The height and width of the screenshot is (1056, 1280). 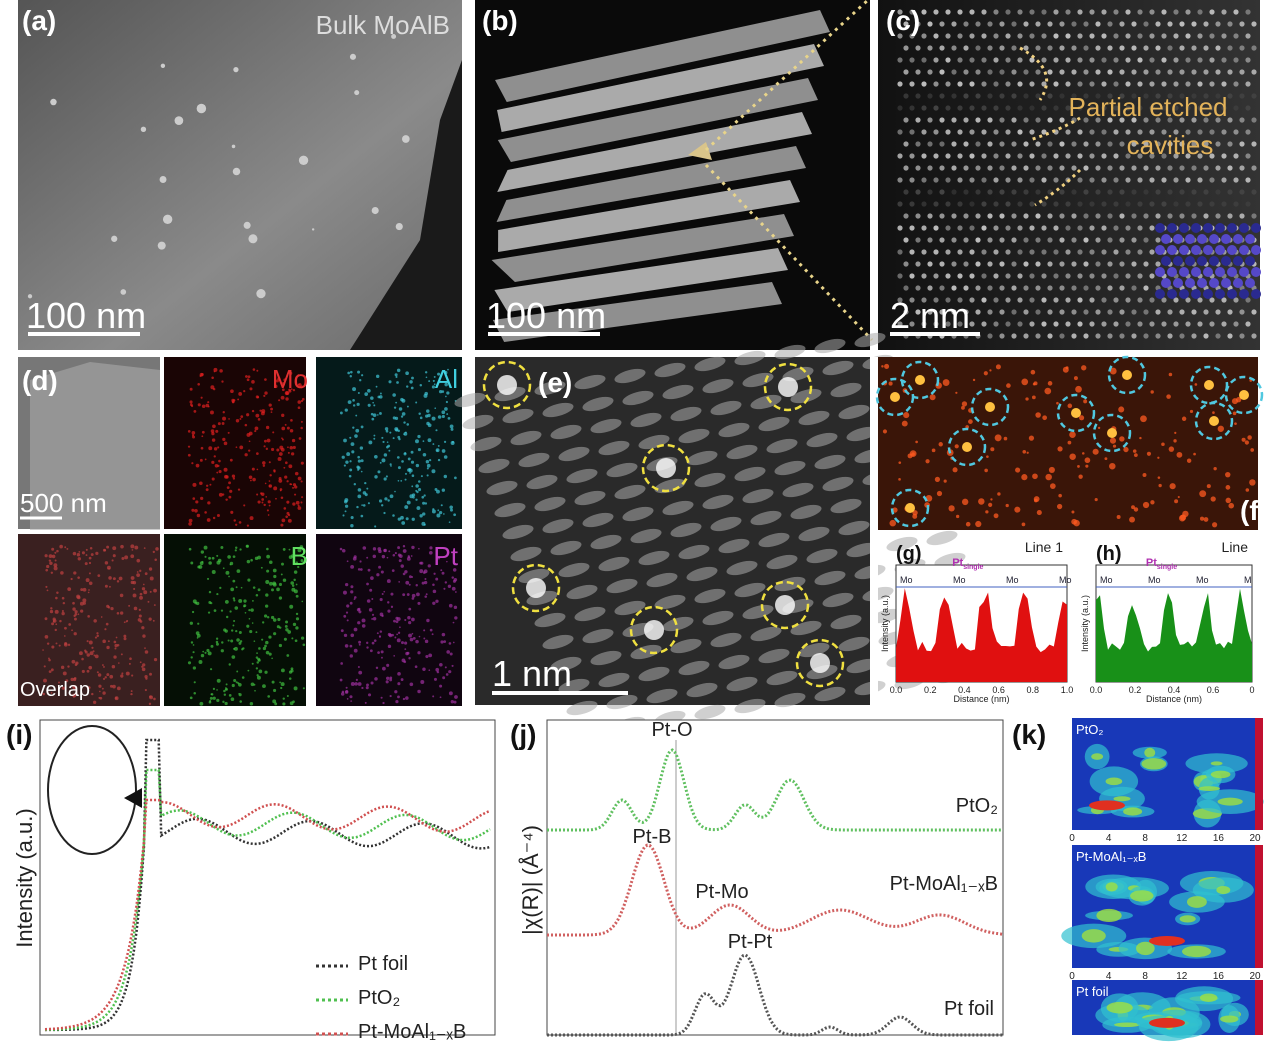 I want to click on scale-bar-label: 100 nm, so click(x=546, y=315).